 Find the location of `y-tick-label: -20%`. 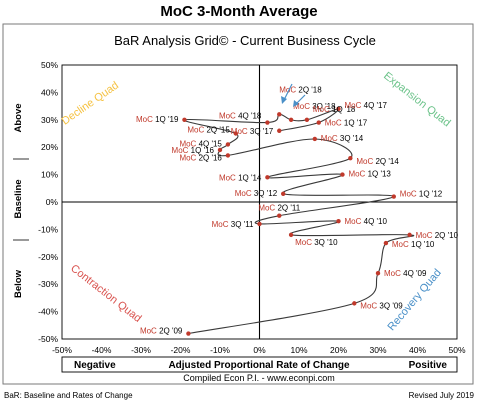

y-tick-label: -20% is located at coordinates (48, 257).